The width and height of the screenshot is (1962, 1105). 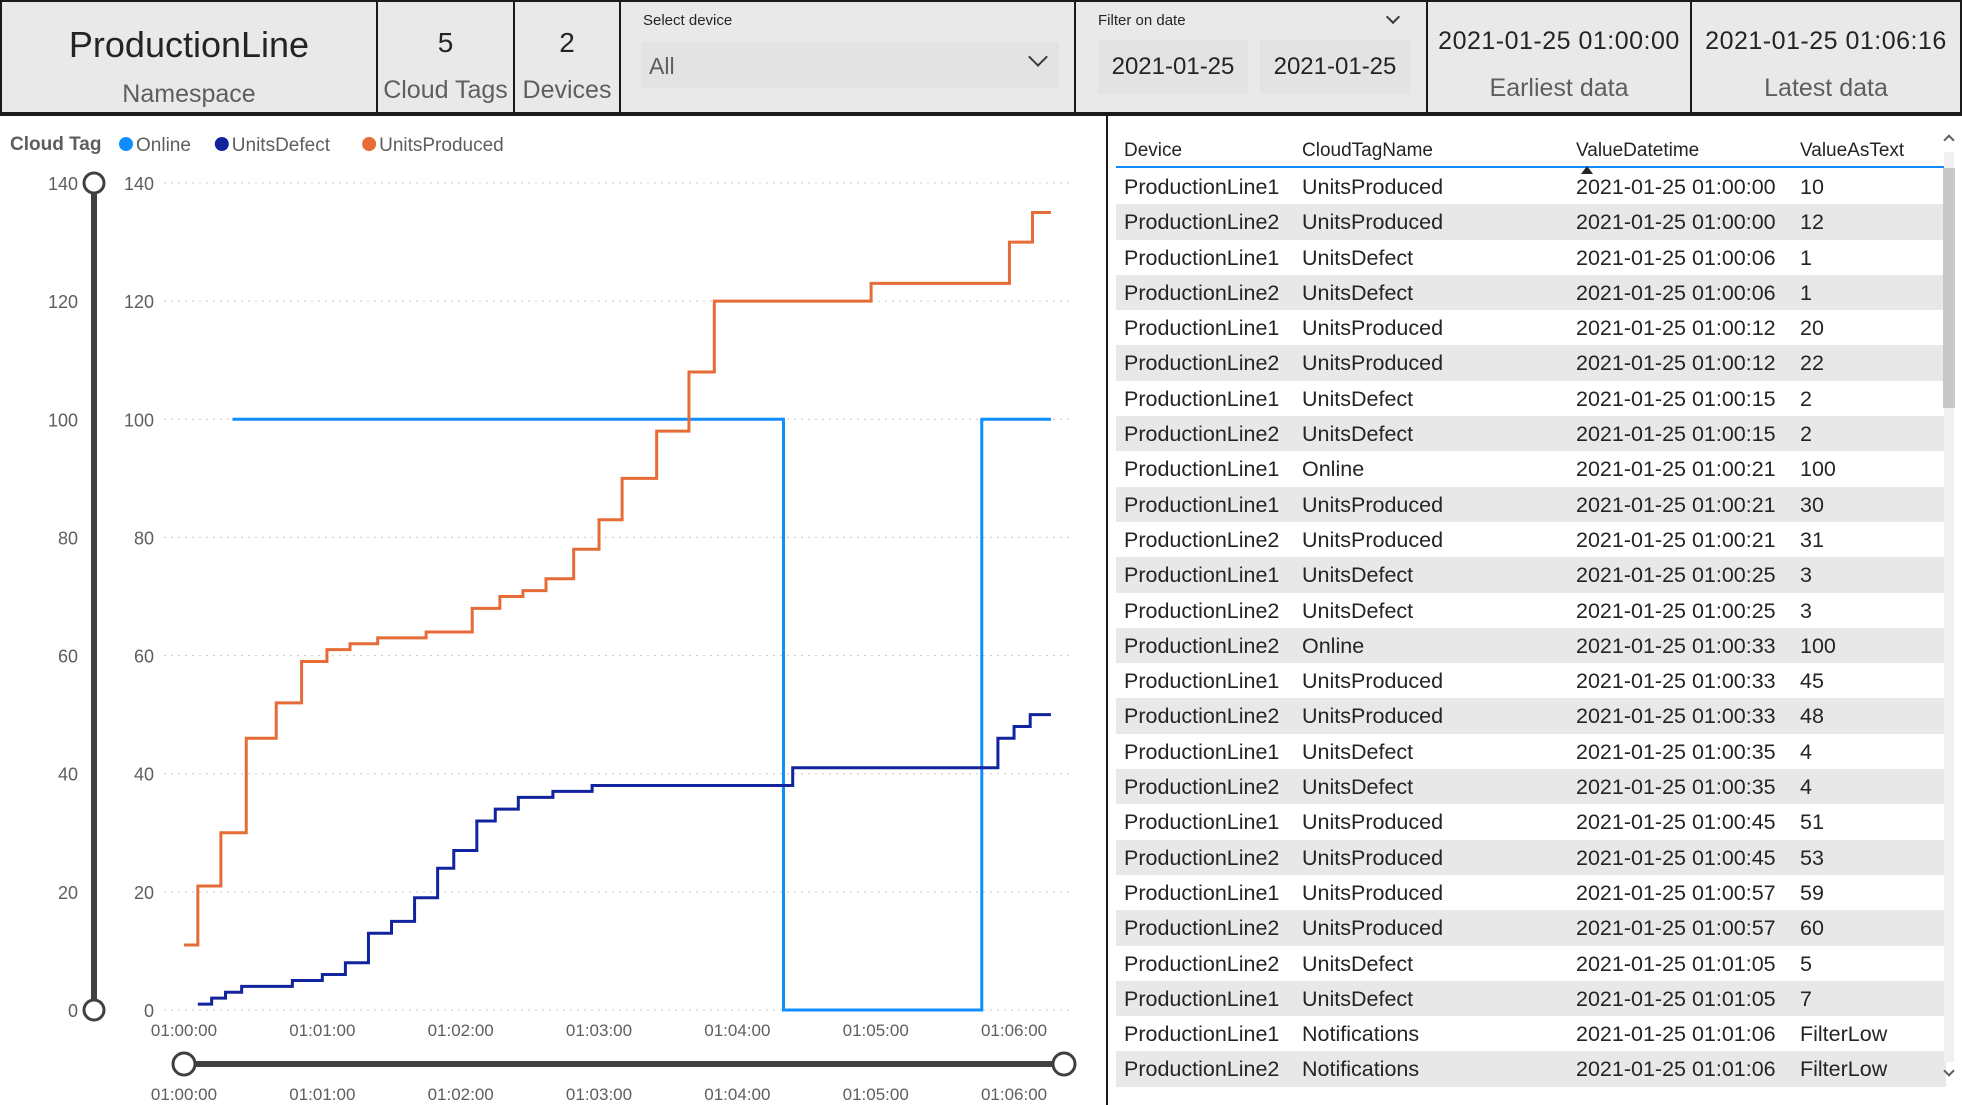 What do you see at coordinates (850, 65) in the screenshot?
I see `device-dropdown: All` at bounding box center [850, 65].